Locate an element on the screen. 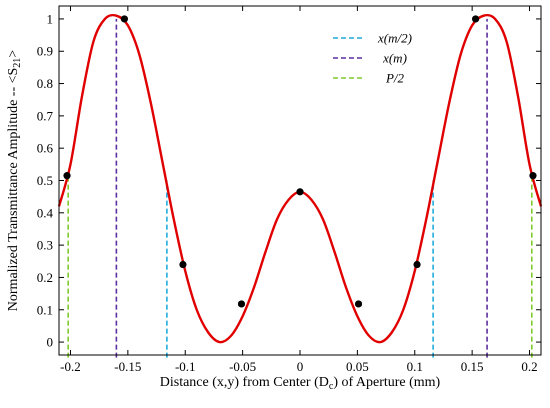 The width and height of the screenshot is (550, 408). y-tick-label-11: 1 is located at coordinates (50, 18).